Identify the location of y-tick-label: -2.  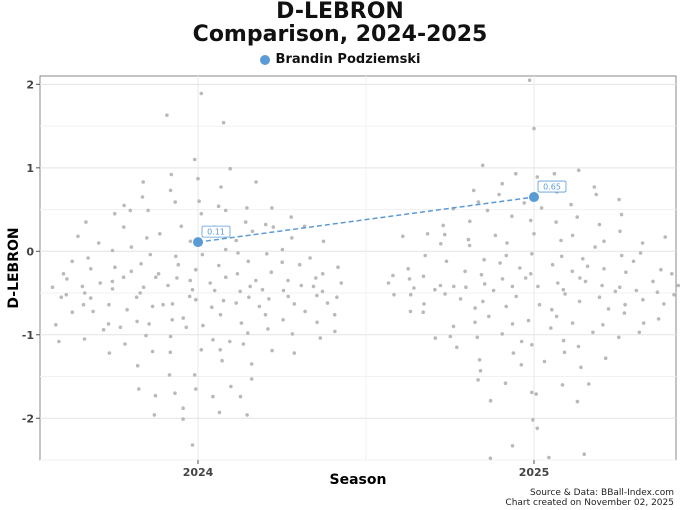
(28, 418).